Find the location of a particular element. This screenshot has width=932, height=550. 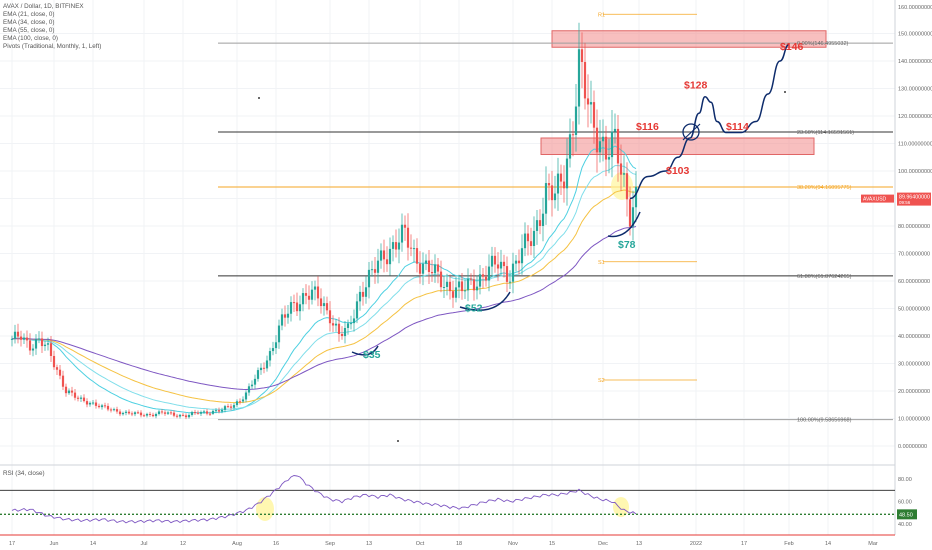

rsi-axis-tick-label: 80.00 is located at coordinates (905, 480).